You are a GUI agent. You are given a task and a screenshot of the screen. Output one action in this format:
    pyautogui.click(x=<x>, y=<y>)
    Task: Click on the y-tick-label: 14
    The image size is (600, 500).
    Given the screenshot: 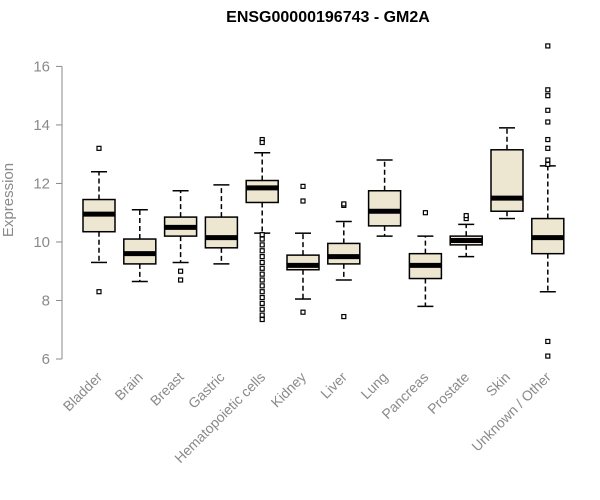 What is the action you would take?
    pyautogui.click(x=41, y=125)
    